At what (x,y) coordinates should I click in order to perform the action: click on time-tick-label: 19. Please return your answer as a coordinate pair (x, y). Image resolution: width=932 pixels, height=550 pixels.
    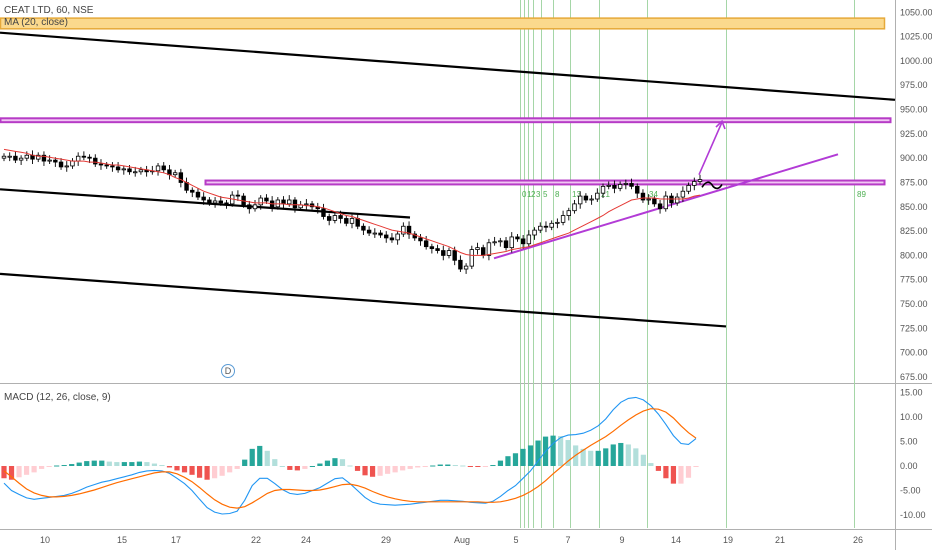
    Looking at the image, I should click on (728, 540).